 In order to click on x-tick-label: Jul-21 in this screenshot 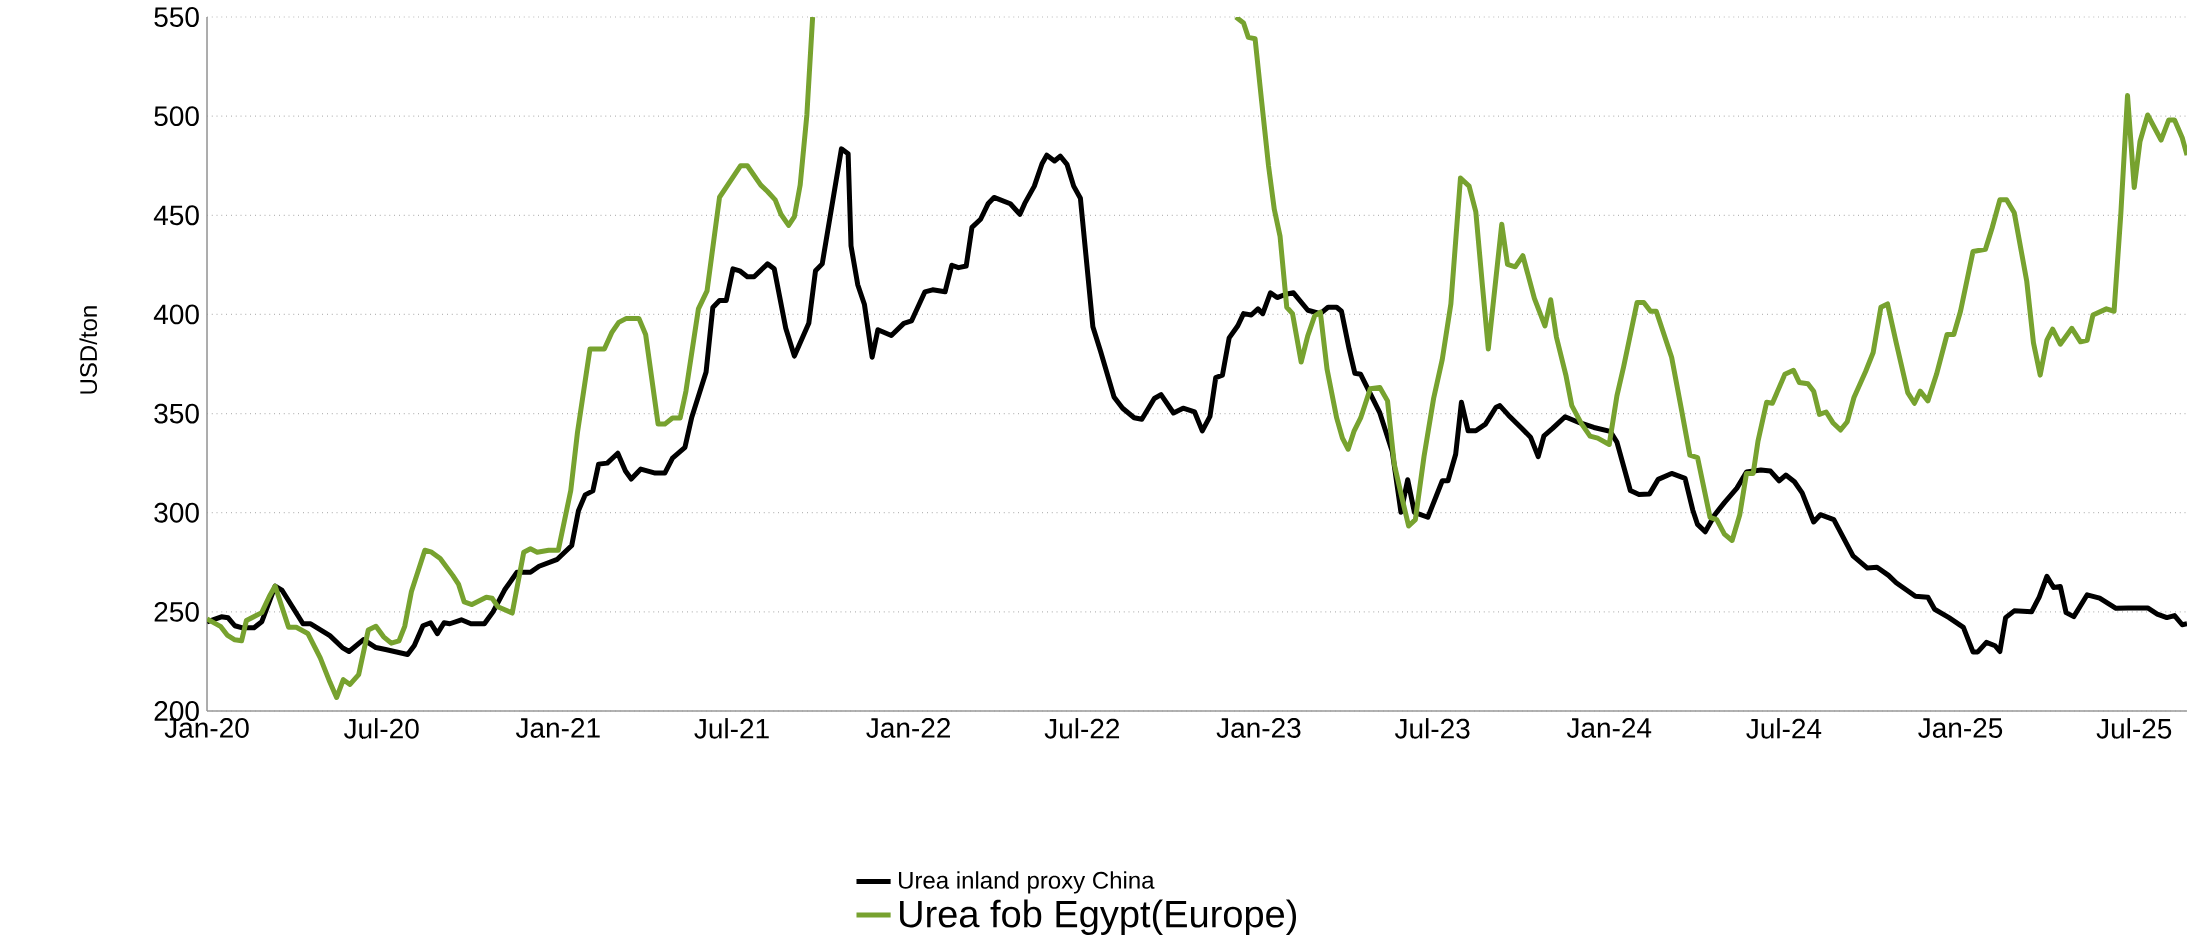, I will do `click(731, 728)`.